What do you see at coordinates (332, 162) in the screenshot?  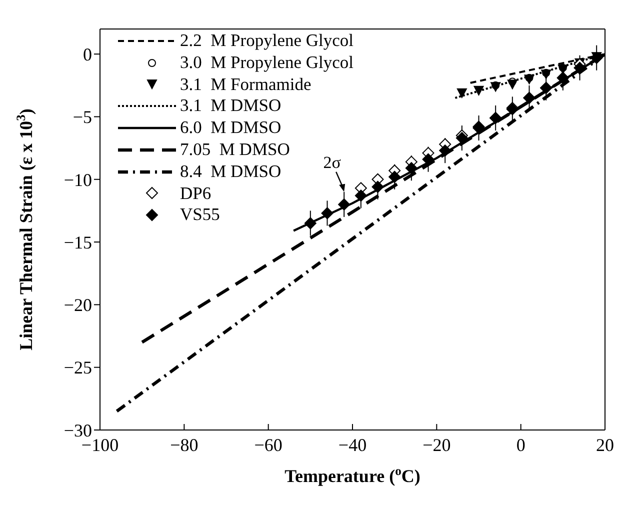 I see `annotation: 2σ` at bounding box center [332, 162].